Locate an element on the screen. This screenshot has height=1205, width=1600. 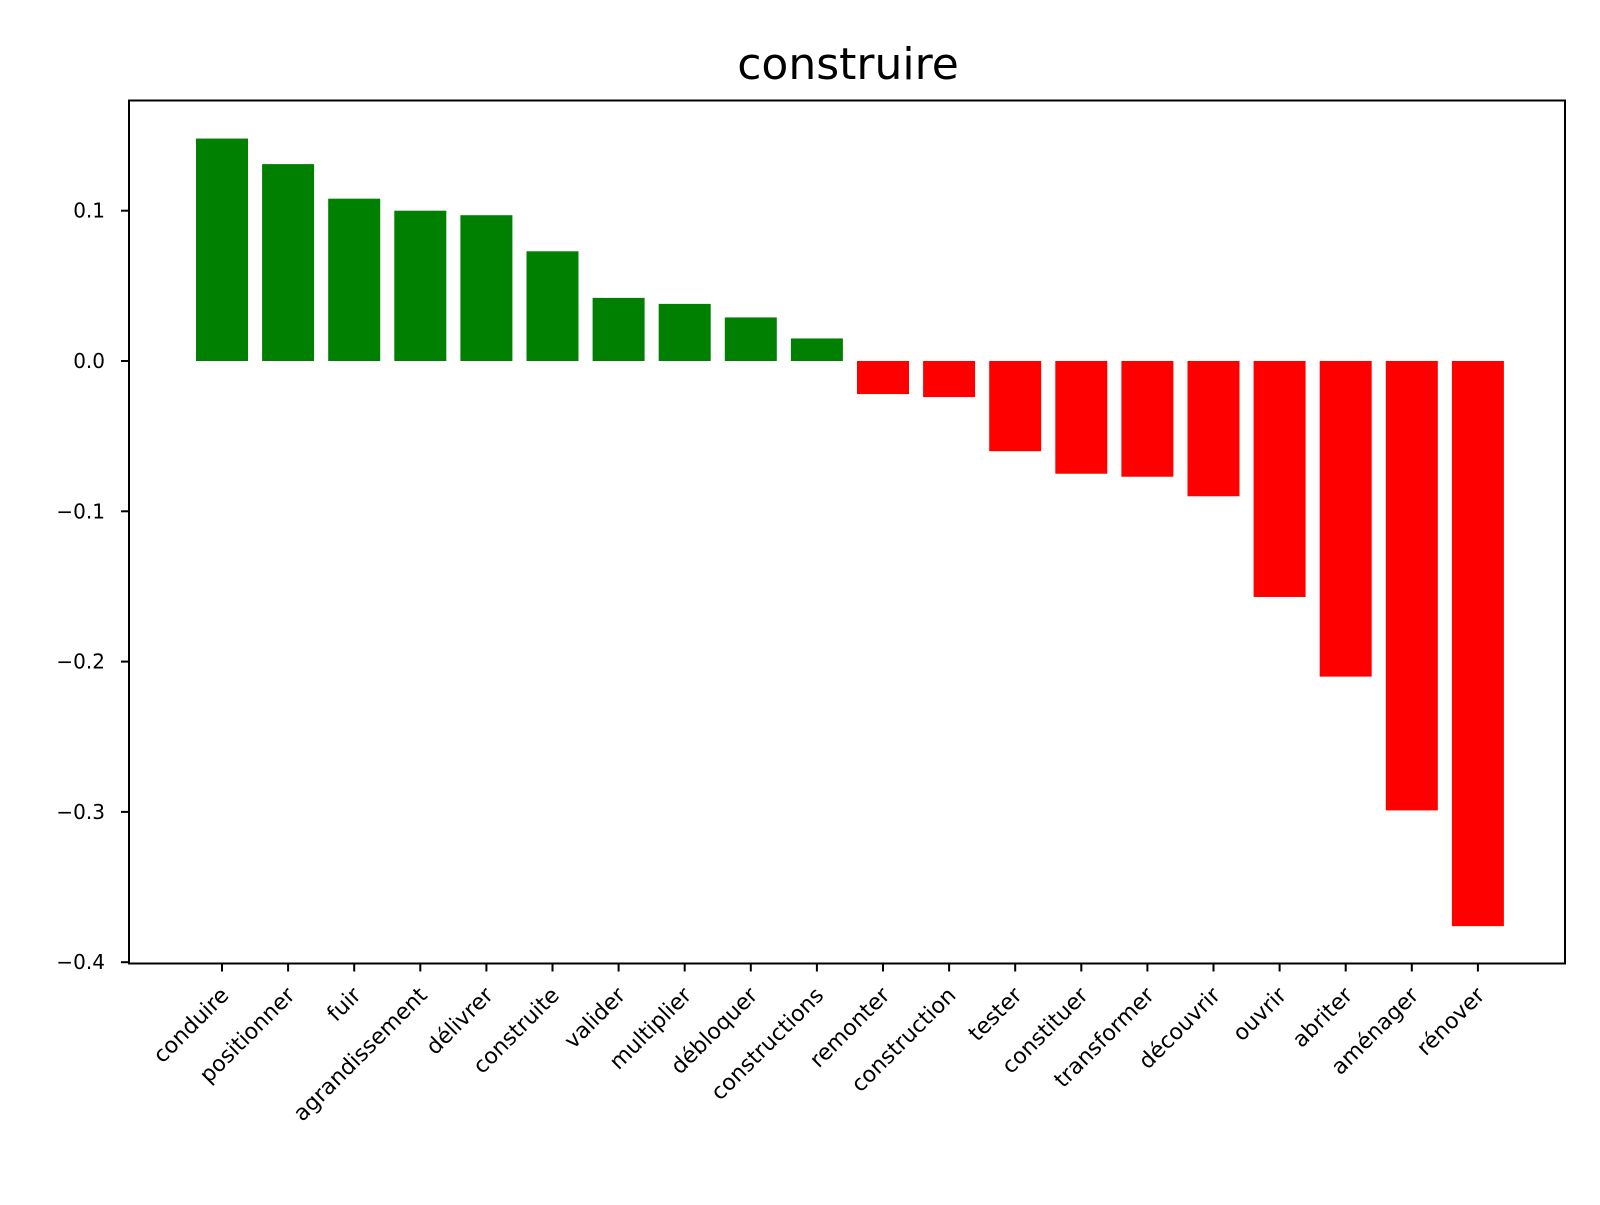
y-tick-label: −0.1 is located at coordinates (80, 511).